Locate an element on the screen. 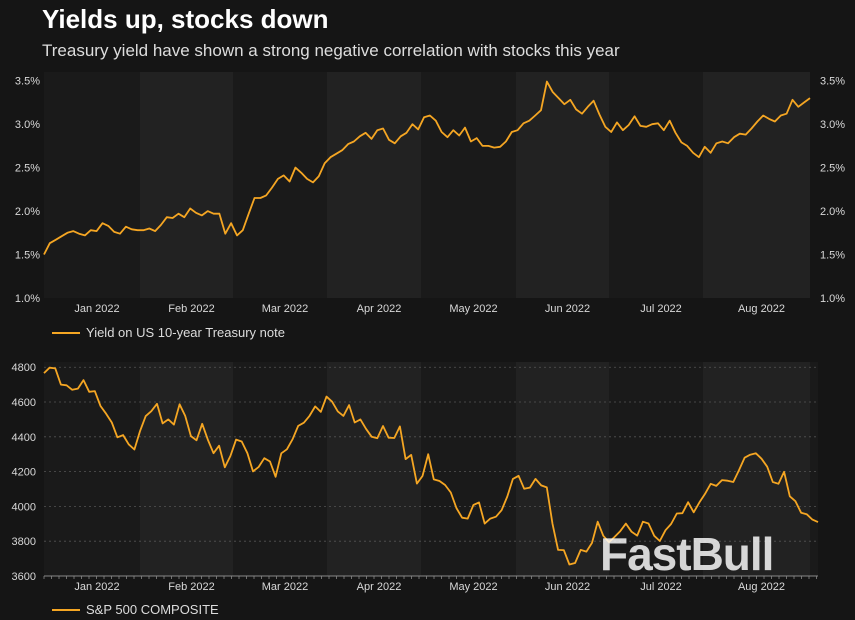  yield-x-tick-label: Feb 2022 is located at coordinates (191, 309).